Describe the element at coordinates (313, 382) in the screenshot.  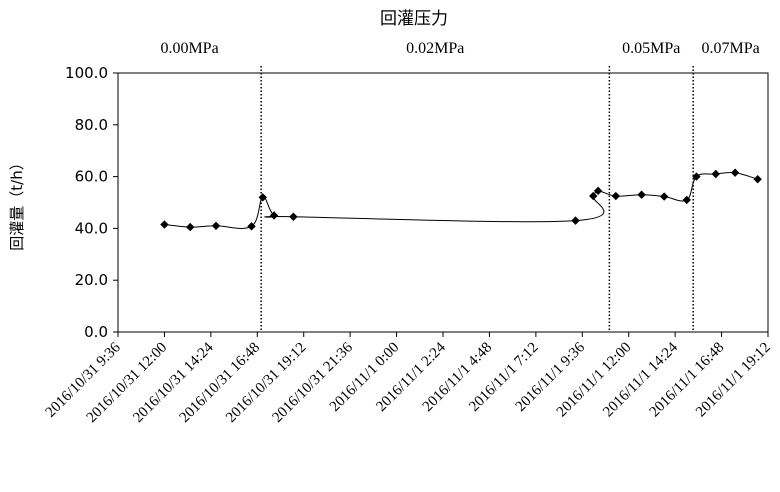
I see `x-tick-label: 2016/10/31 21:36` at that location.